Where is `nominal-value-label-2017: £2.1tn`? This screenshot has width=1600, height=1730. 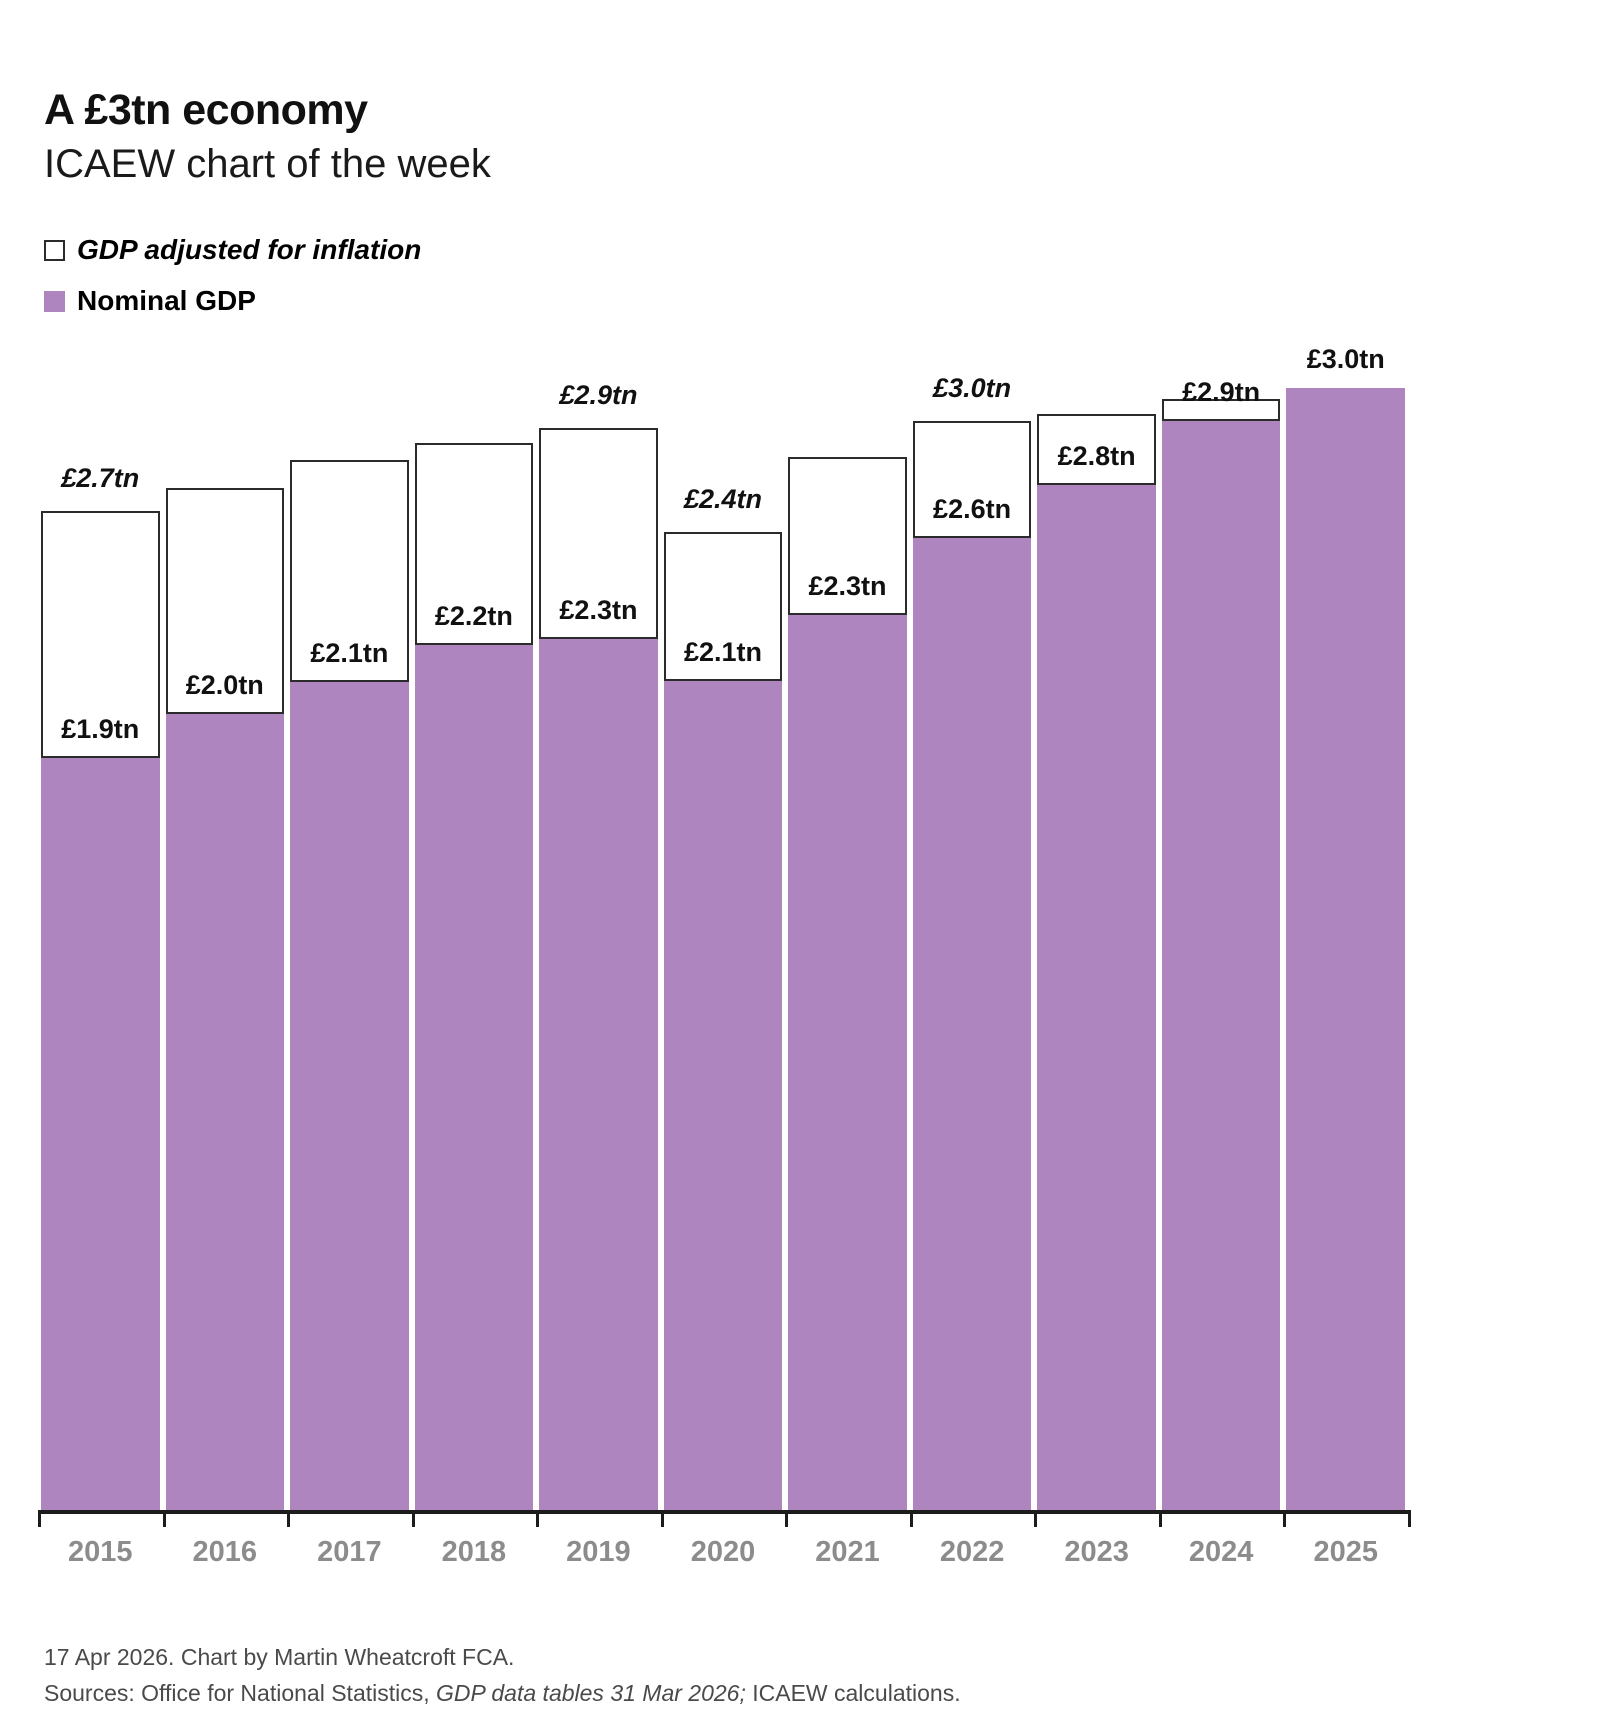
nominal-value-label-2017: £2.1tn is located at coordinates (349, 653).